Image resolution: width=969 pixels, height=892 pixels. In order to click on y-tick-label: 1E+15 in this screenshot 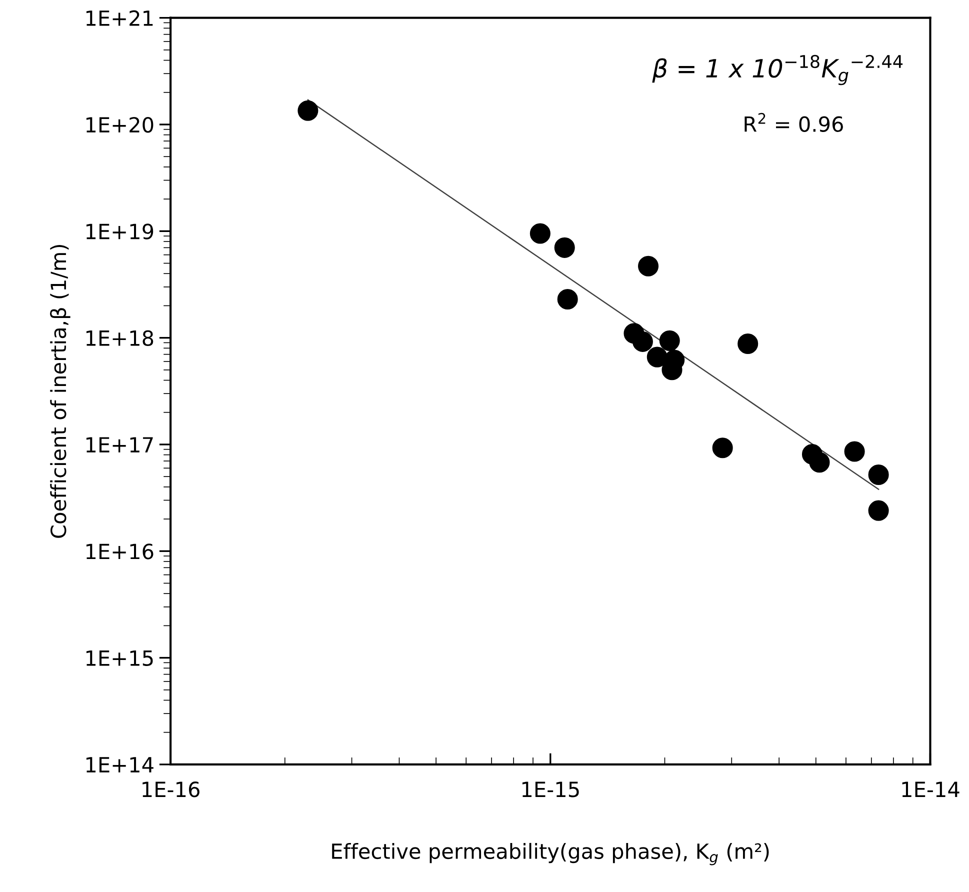, I will do `click(119, 658)`.